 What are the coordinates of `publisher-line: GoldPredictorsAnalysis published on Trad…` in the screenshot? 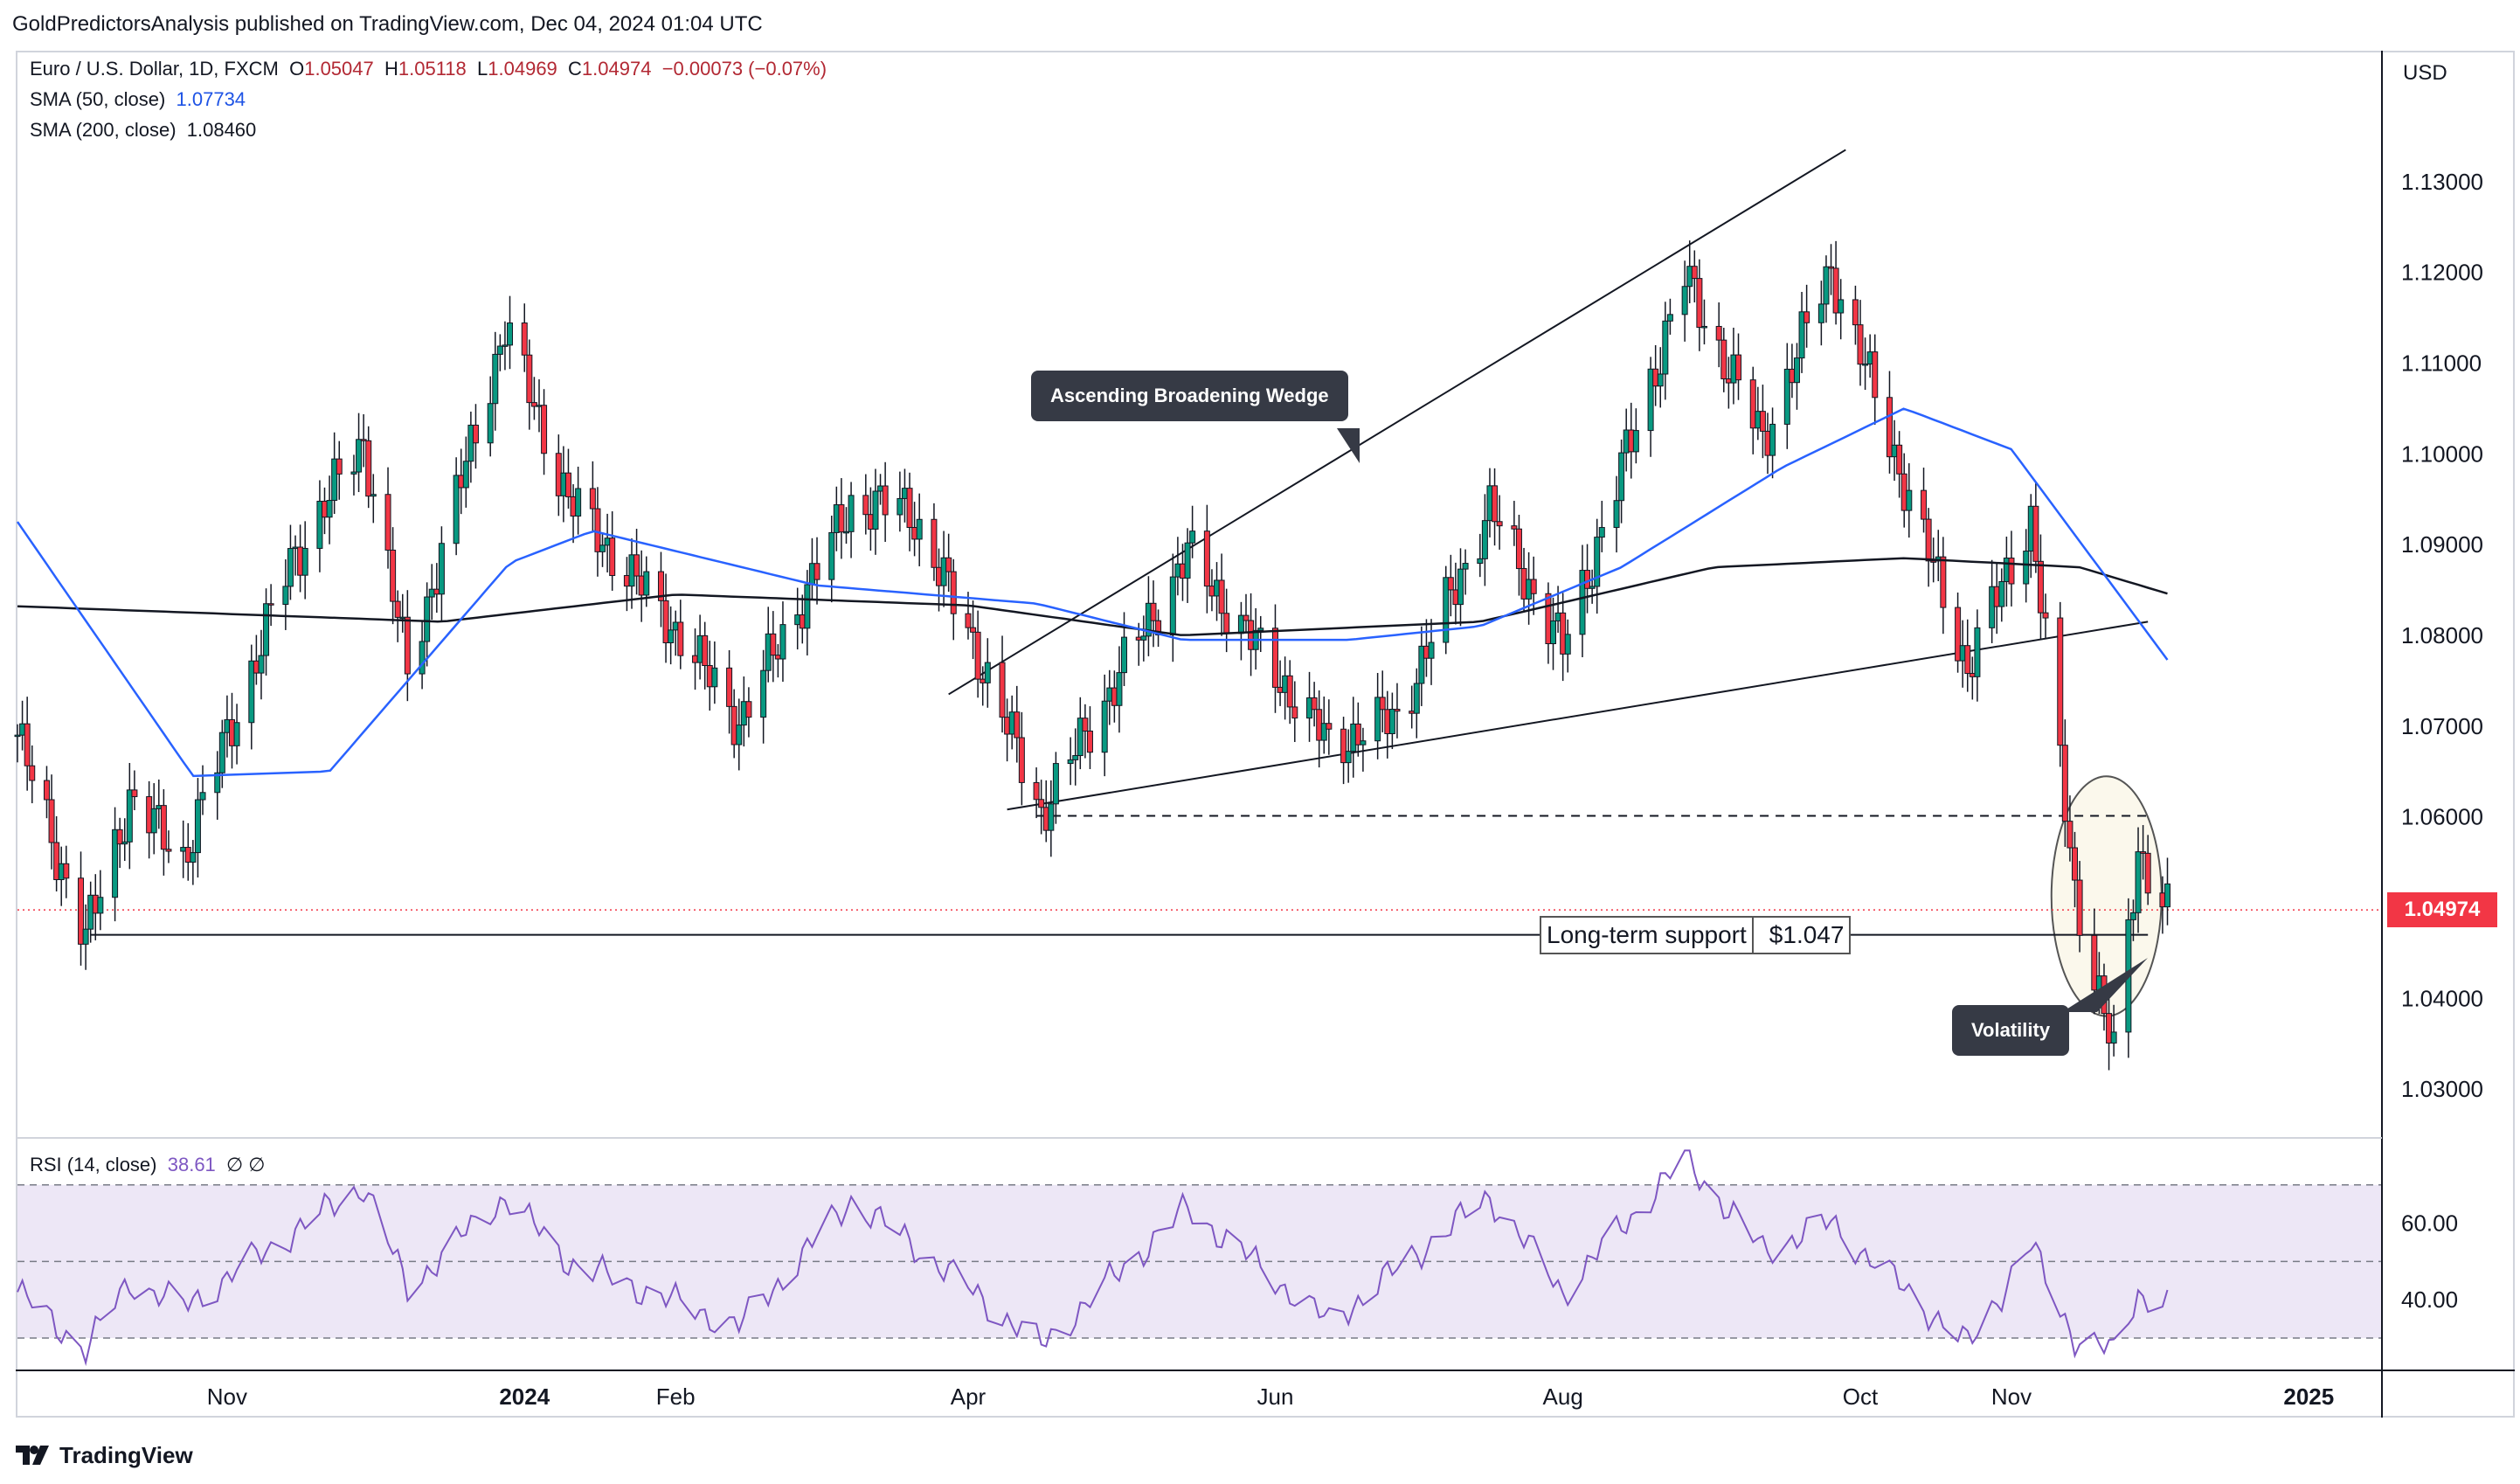 It's located at (387, 24).